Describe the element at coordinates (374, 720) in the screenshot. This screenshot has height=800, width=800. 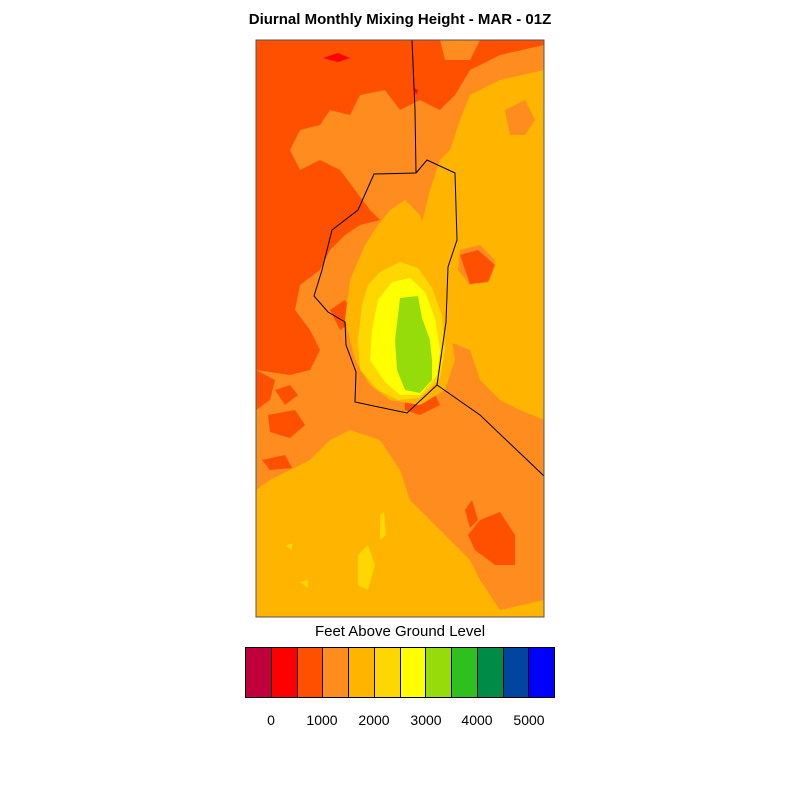
I see `colorbar-tick-label: 2000` at that location.